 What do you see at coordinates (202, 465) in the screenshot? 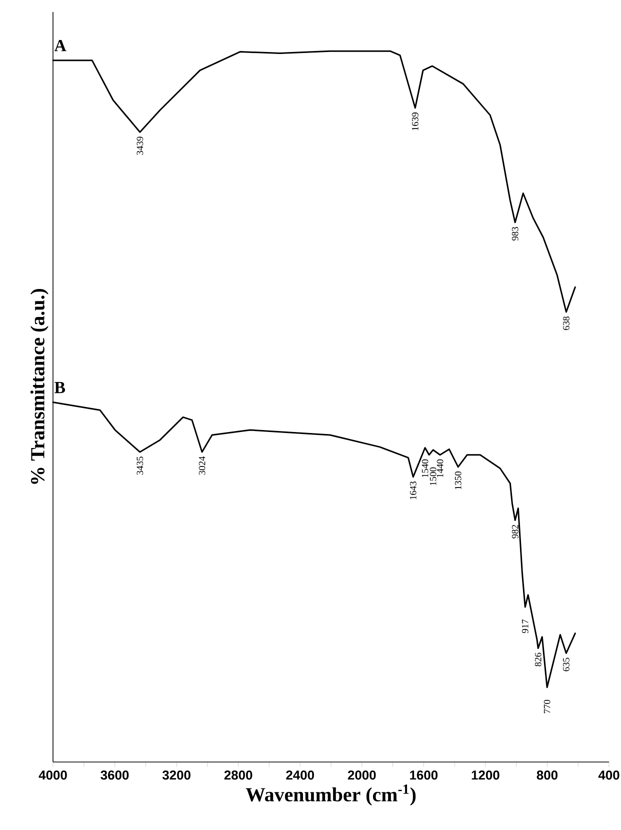
I see `annotation: 3024` at bounding box center [202, 465].